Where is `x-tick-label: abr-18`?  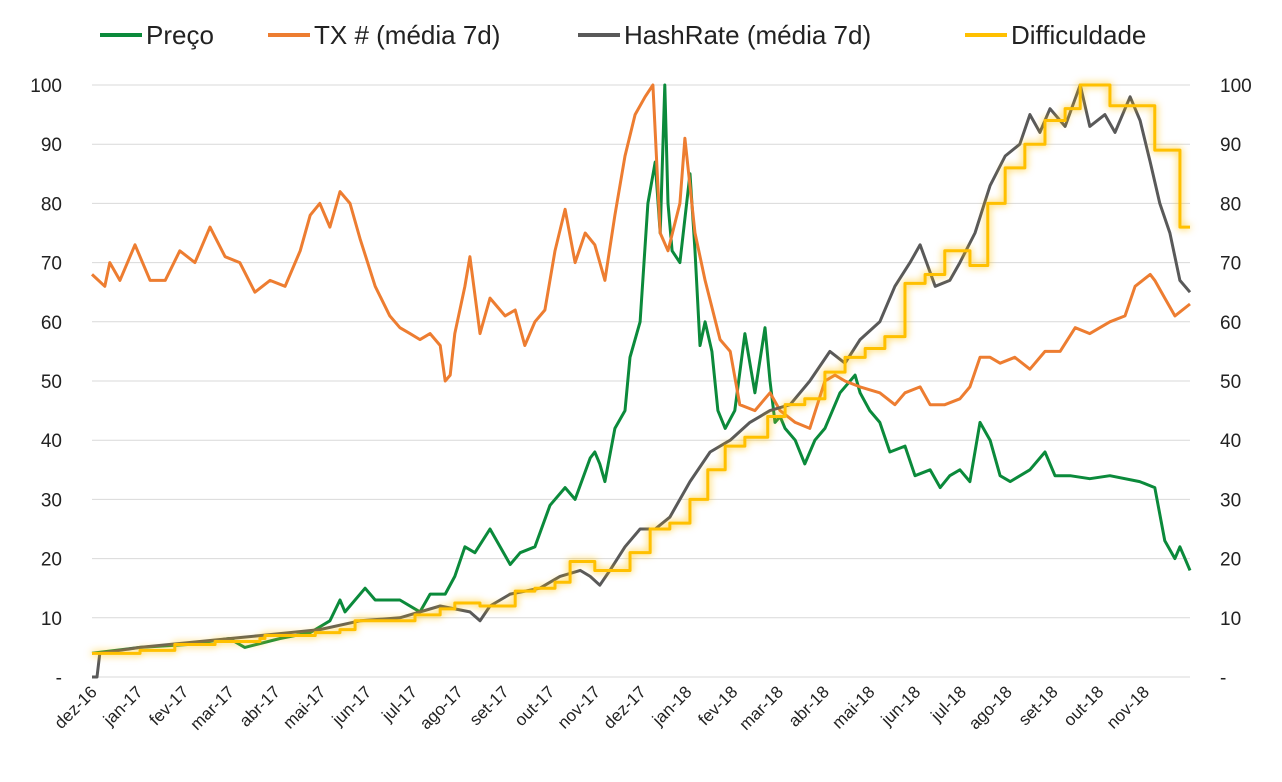 x-tick-label: abr-18 is located at coordinates (809, 706).